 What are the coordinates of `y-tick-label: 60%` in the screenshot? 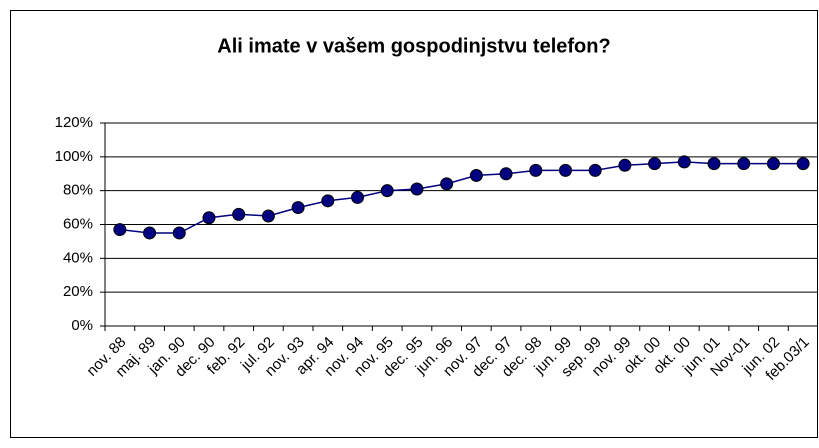 It's located at (78, 223).